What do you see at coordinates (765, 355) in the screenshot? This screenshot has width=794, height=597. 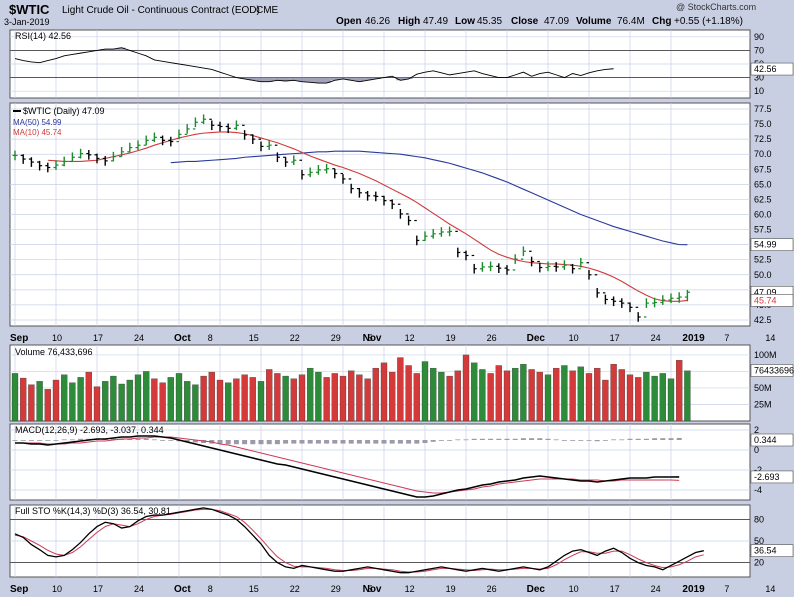 I see `volume-tick-label: 100M` at bounding box center [765, 355].